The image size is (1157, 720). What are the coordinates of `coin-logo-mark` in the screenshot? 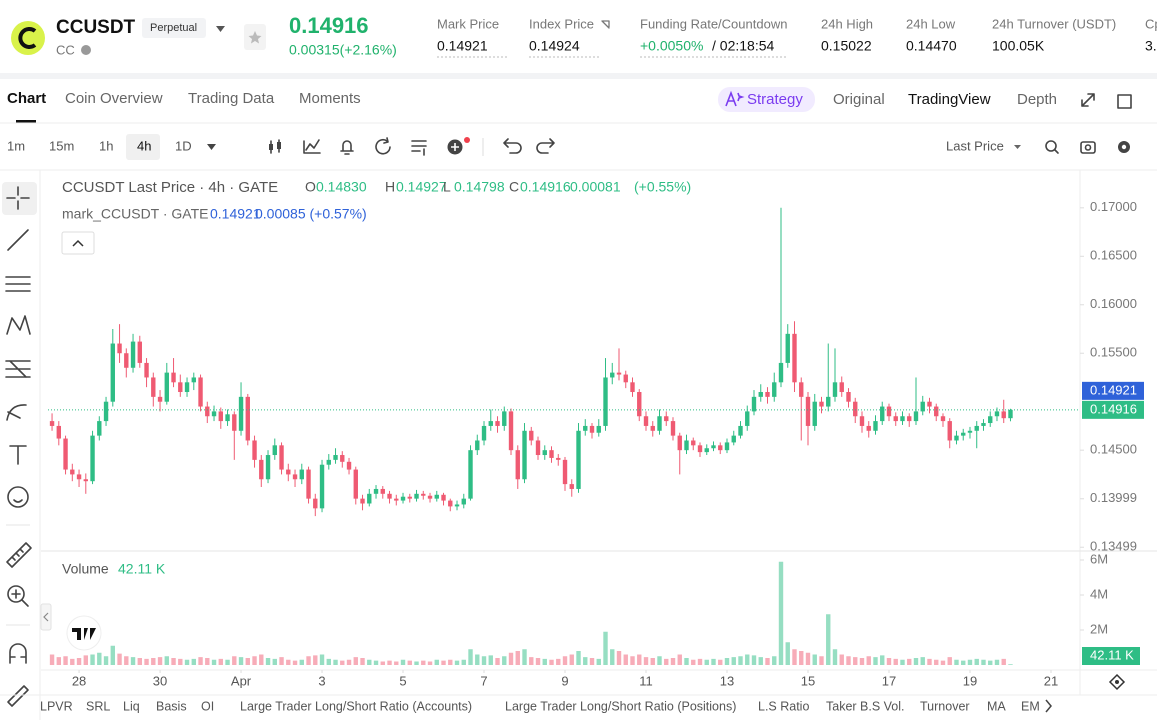 It's located at (27, 38).